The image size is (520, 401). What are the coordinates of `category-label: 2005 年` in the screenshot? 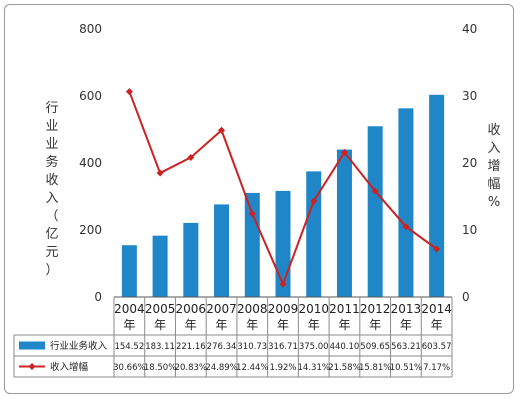 It's located at (160, 317).